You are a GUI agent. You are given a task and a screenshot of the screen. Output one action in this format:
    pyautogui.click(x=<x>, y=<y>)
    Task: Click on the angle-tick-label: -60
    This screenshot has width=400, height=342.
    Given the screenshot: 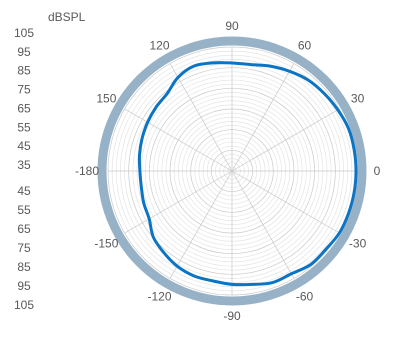 What is the action you would take?
    pyautogui.click(x=305, y=297)
    